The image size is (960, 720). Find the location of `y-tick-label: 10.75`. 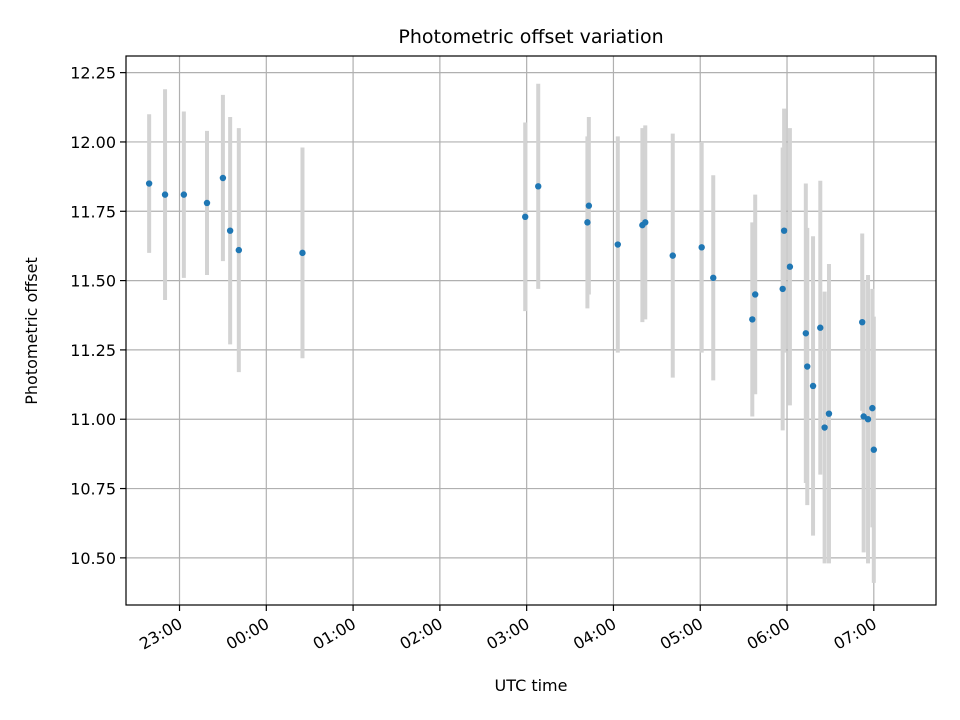

y-tick-label: 10.75 is located at coordinates (93, 489).